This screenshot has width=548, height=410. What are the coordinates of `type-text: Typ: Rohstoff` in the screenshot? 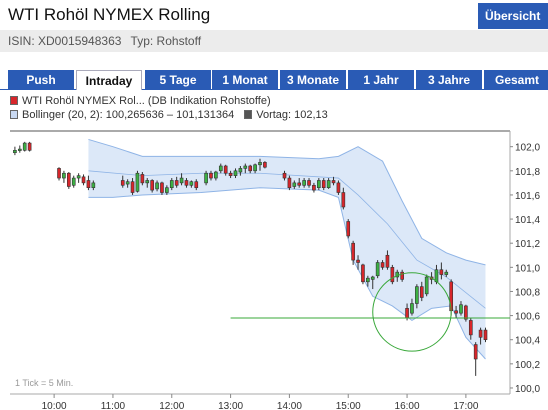 It's located at (166, 41).